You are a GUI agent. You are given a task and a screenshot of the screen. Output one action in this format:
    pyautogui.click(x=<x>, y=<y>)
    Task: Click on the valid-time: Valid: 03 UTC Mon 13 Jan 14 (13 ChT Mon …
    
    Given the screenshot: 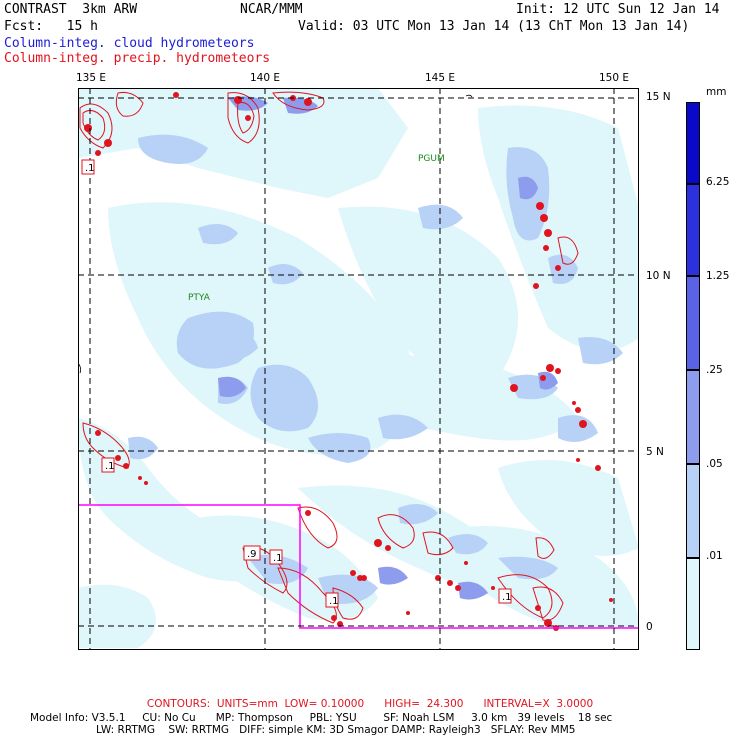 What is the action you would take?
    pyautogui.click(x=494, y=26)
    